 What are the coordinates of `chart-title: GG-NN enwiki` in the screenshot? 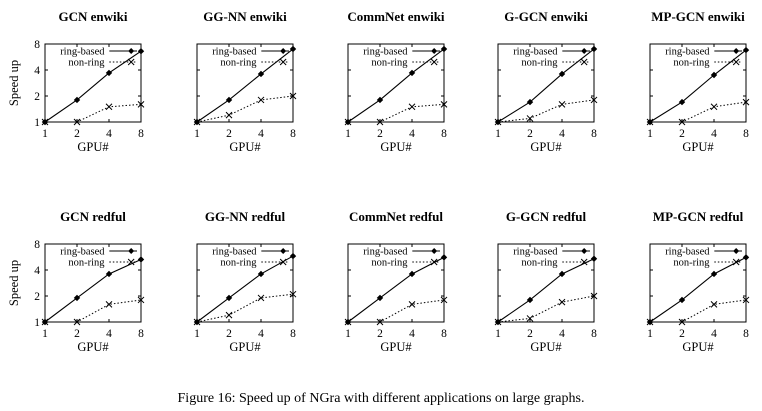 It's located at (245, 16).